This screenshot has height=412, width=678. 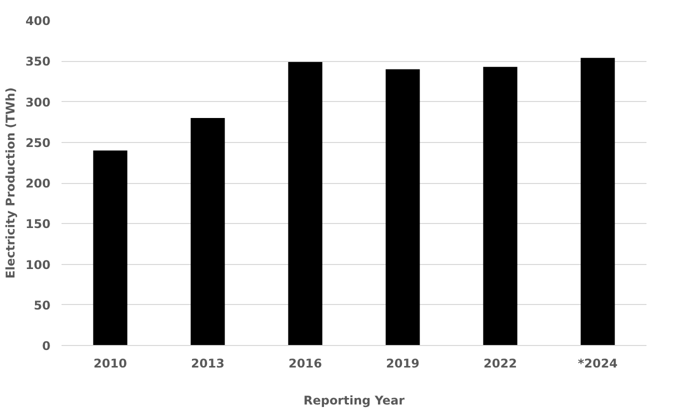 What do you see at coordinates (110, 363) in the screenshot?
I see `x-tick-label: 2010` at bounding box center [110, 363].